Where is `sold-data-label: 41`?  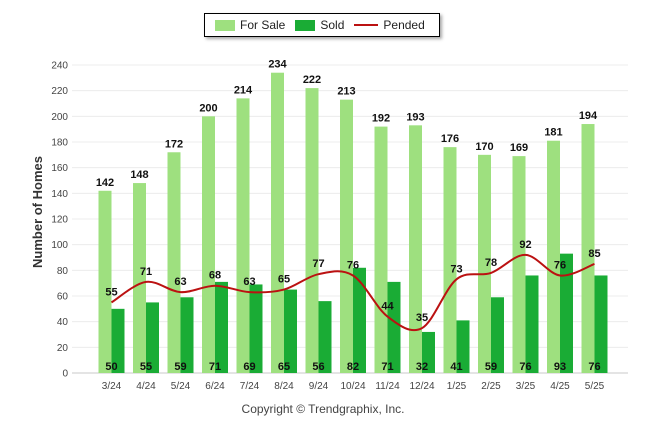
sold-data-label: 41 is located at coordinates (456, 367).